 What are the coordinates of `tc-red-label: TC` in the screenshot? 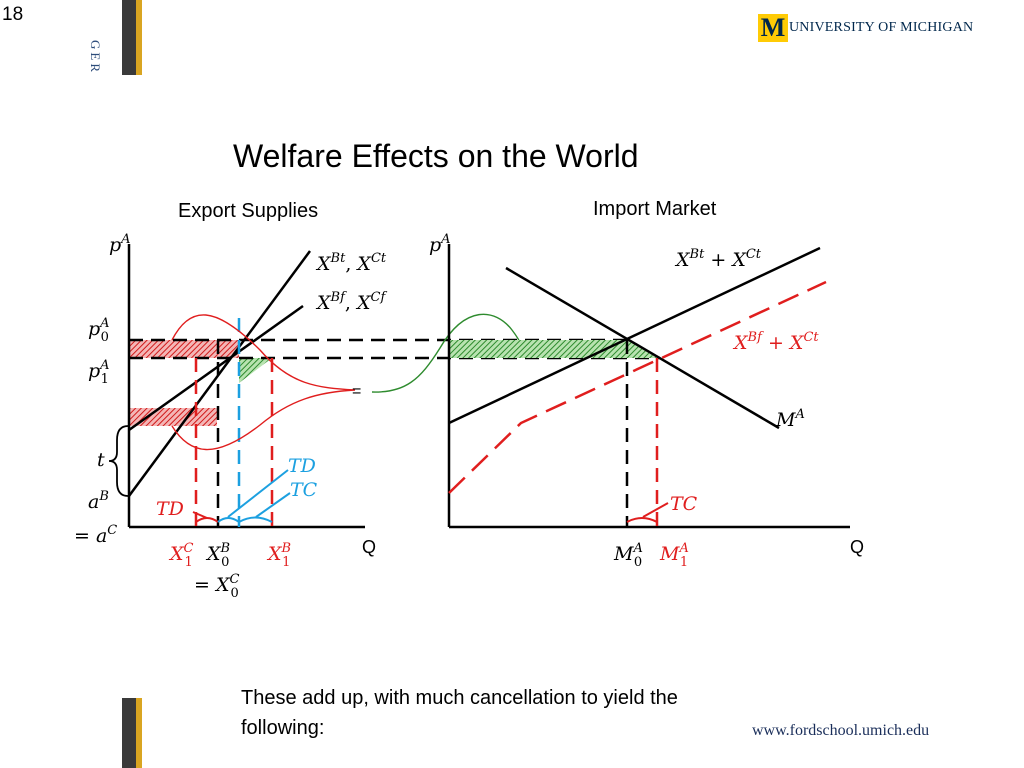 It's located at (684, 504).